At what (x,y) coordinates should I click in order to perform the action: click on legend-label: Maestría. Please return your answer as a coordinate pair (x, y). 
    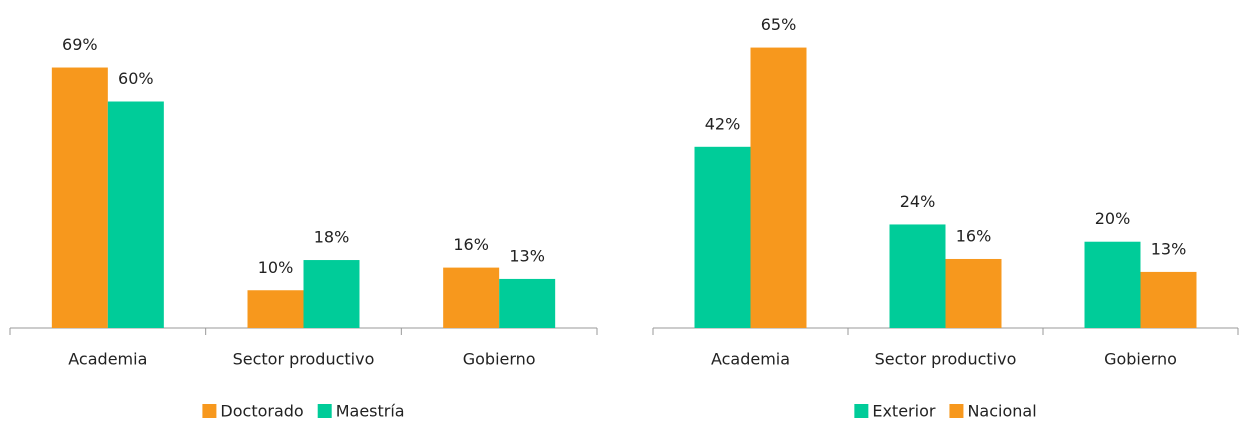
    Looking at the image, I should click on (370, 411).